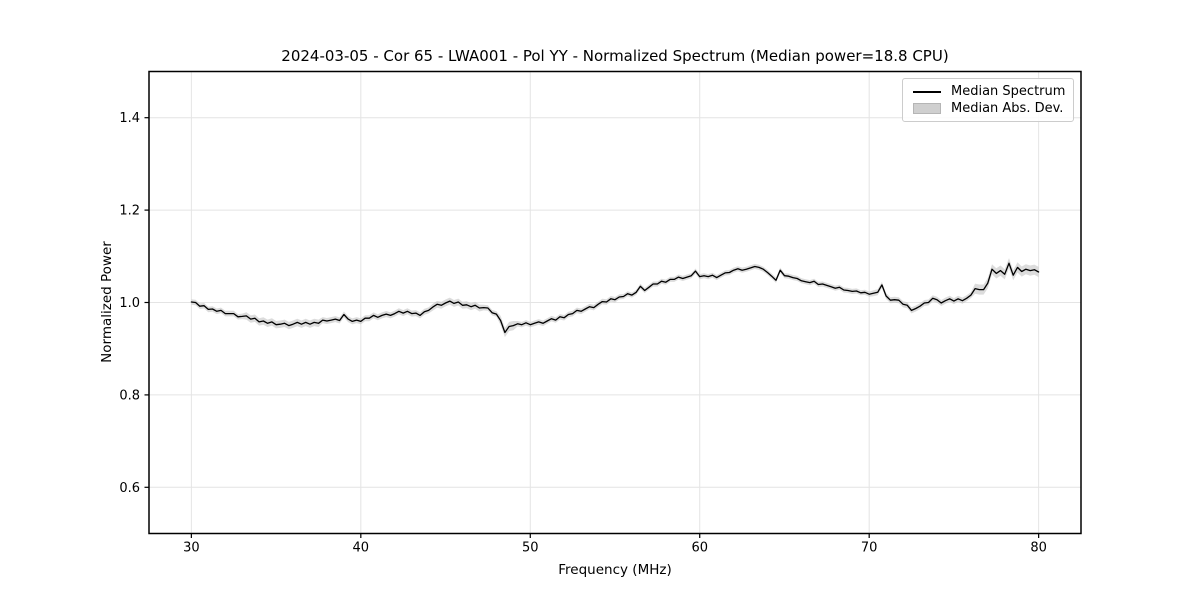 The width and height of the screenshot is (1200, 600). I want to click on ytick-label-1.0: 1.0, so click(129, 303).